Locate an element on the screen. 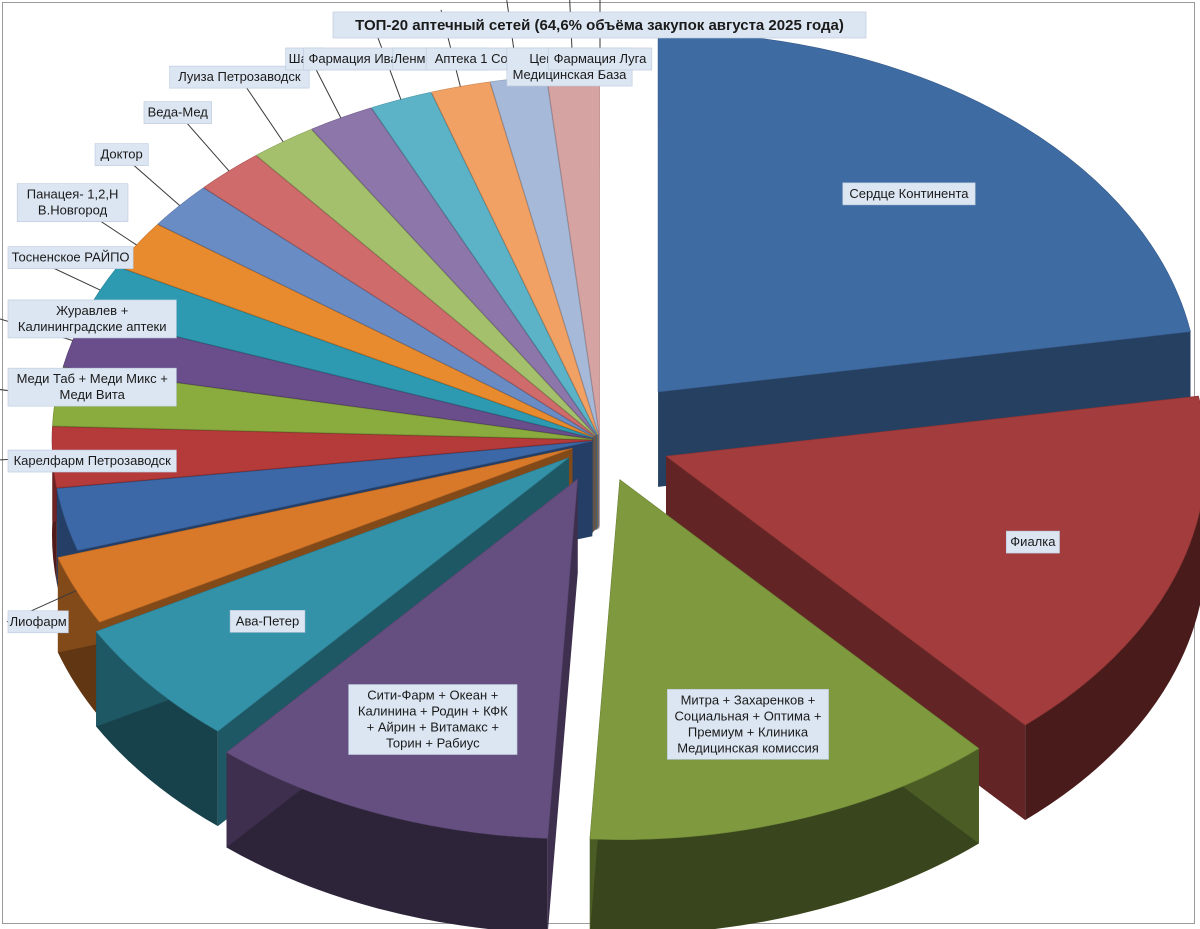  data-label-text: Сердце Континента is located at coordinates (909, 193).